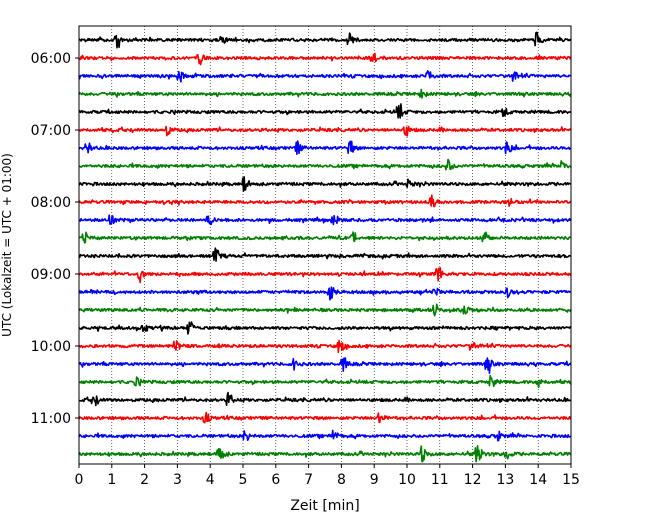 The width and height of the screenshot is (650, 524). What do you see at coordinates (79, 480) in the screenshot?
I see `x-tick-label: 0` at bounding box center [79, 480].